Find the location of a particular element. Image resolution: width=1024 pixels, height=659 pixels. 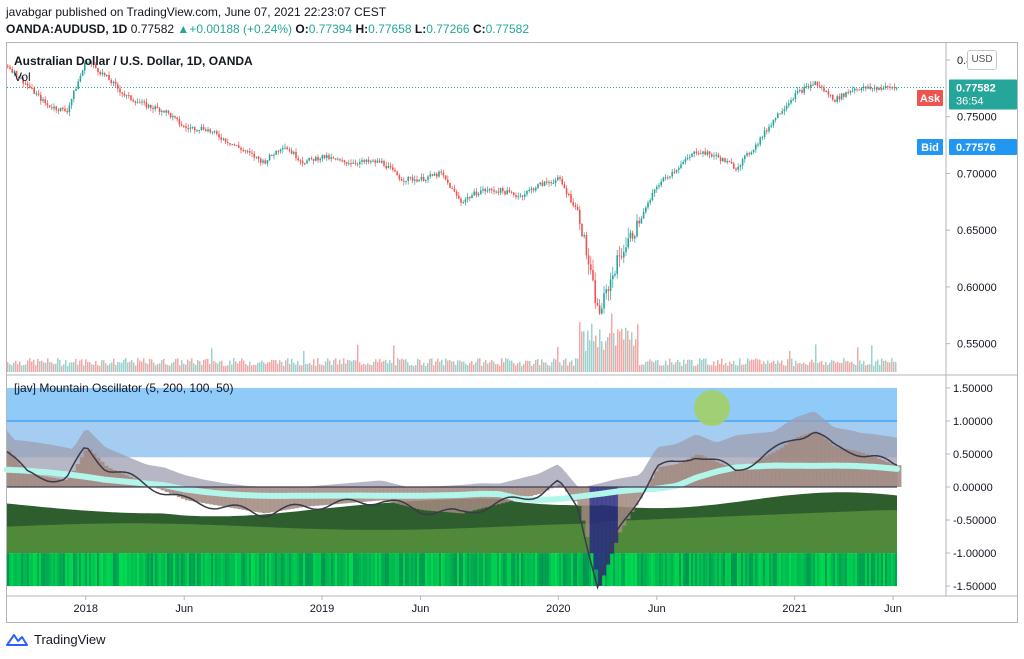

open-value: 0.77394 is located at coordinates (330, 29).